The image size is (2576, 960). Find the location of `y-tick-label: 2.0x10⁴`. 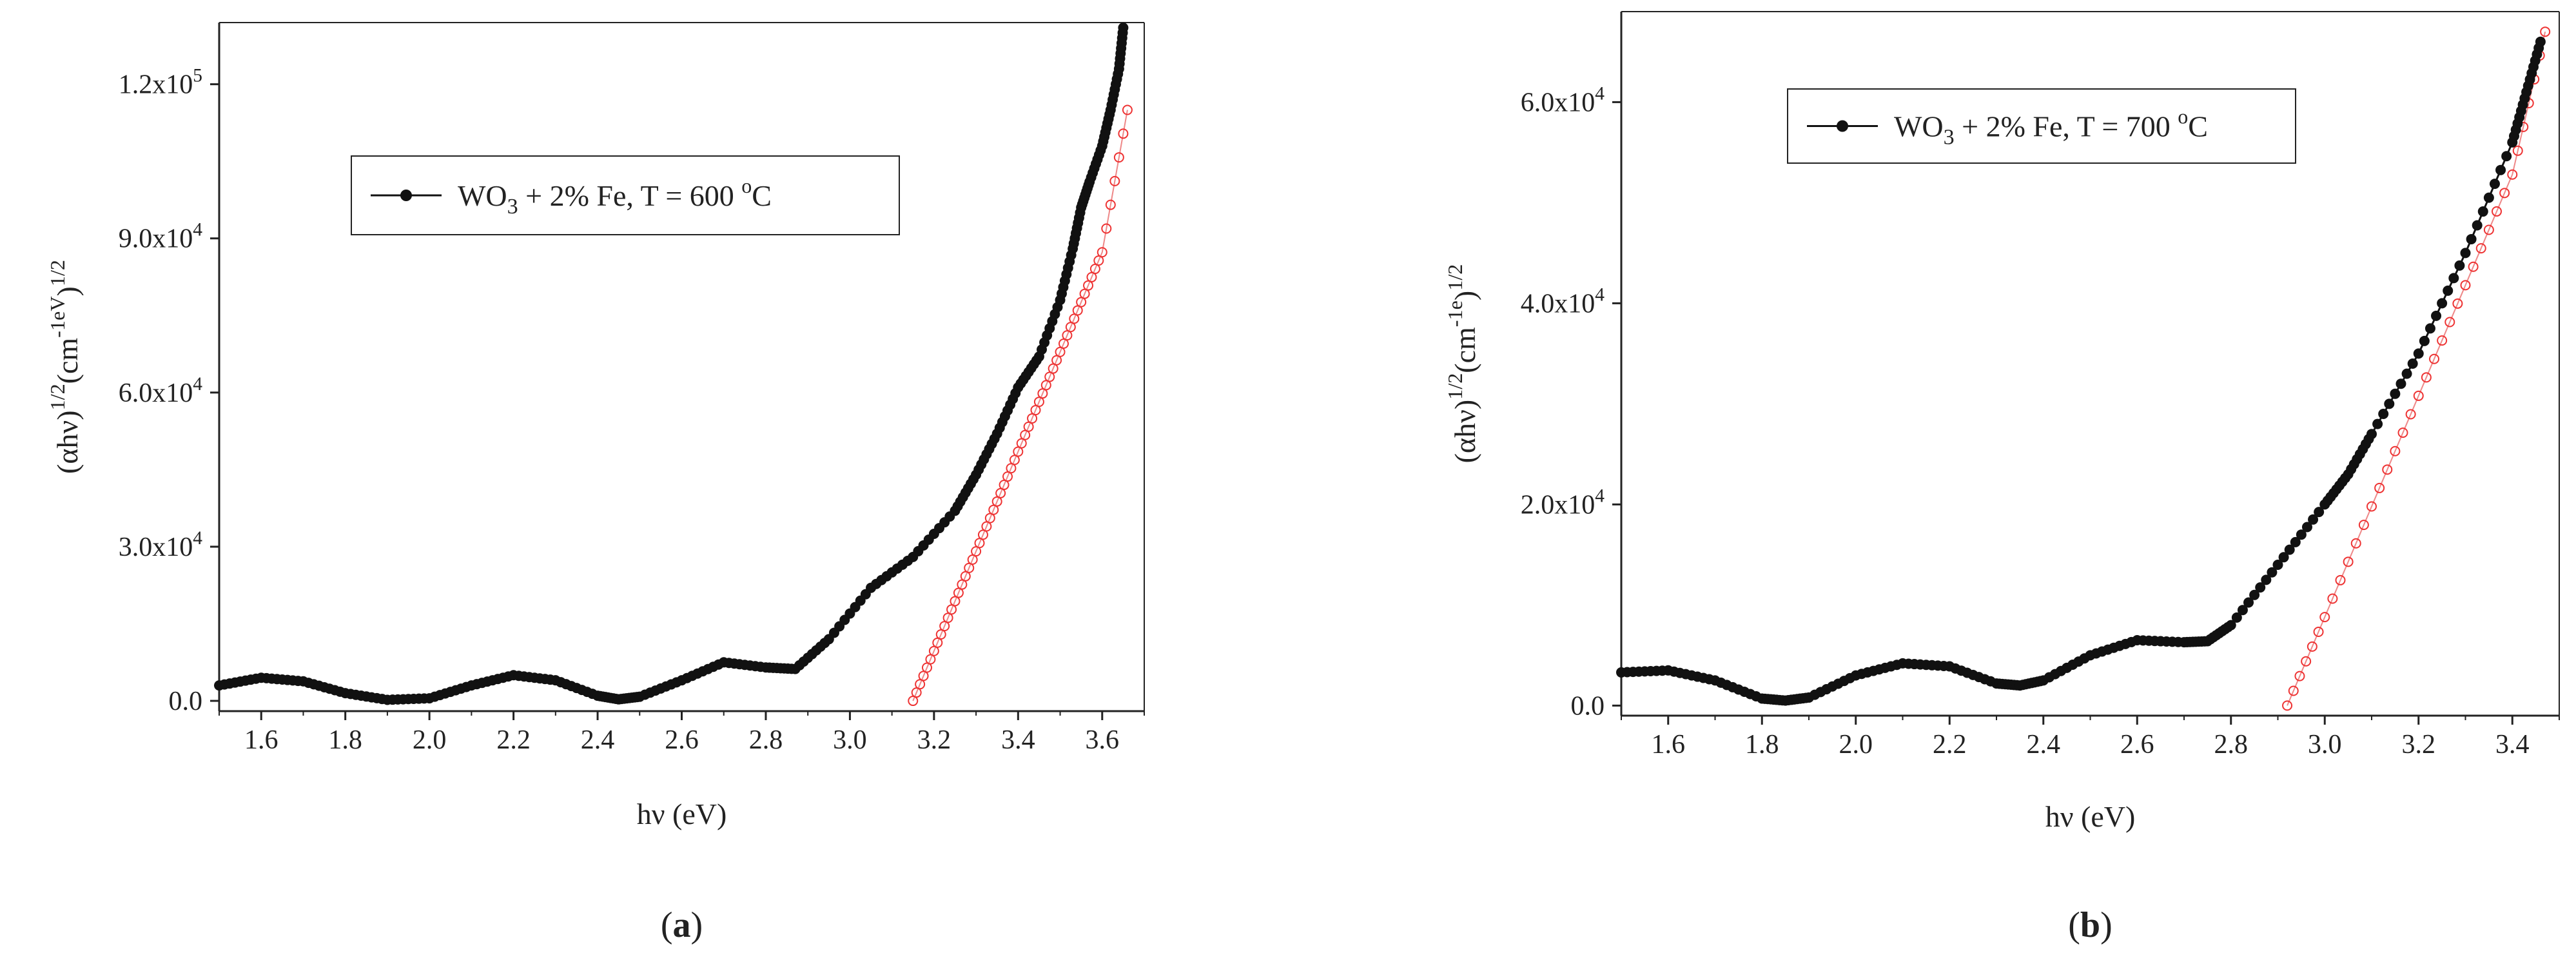

y-tick-label: 2.0x10⁴ is located at coordinates (1563, 502).